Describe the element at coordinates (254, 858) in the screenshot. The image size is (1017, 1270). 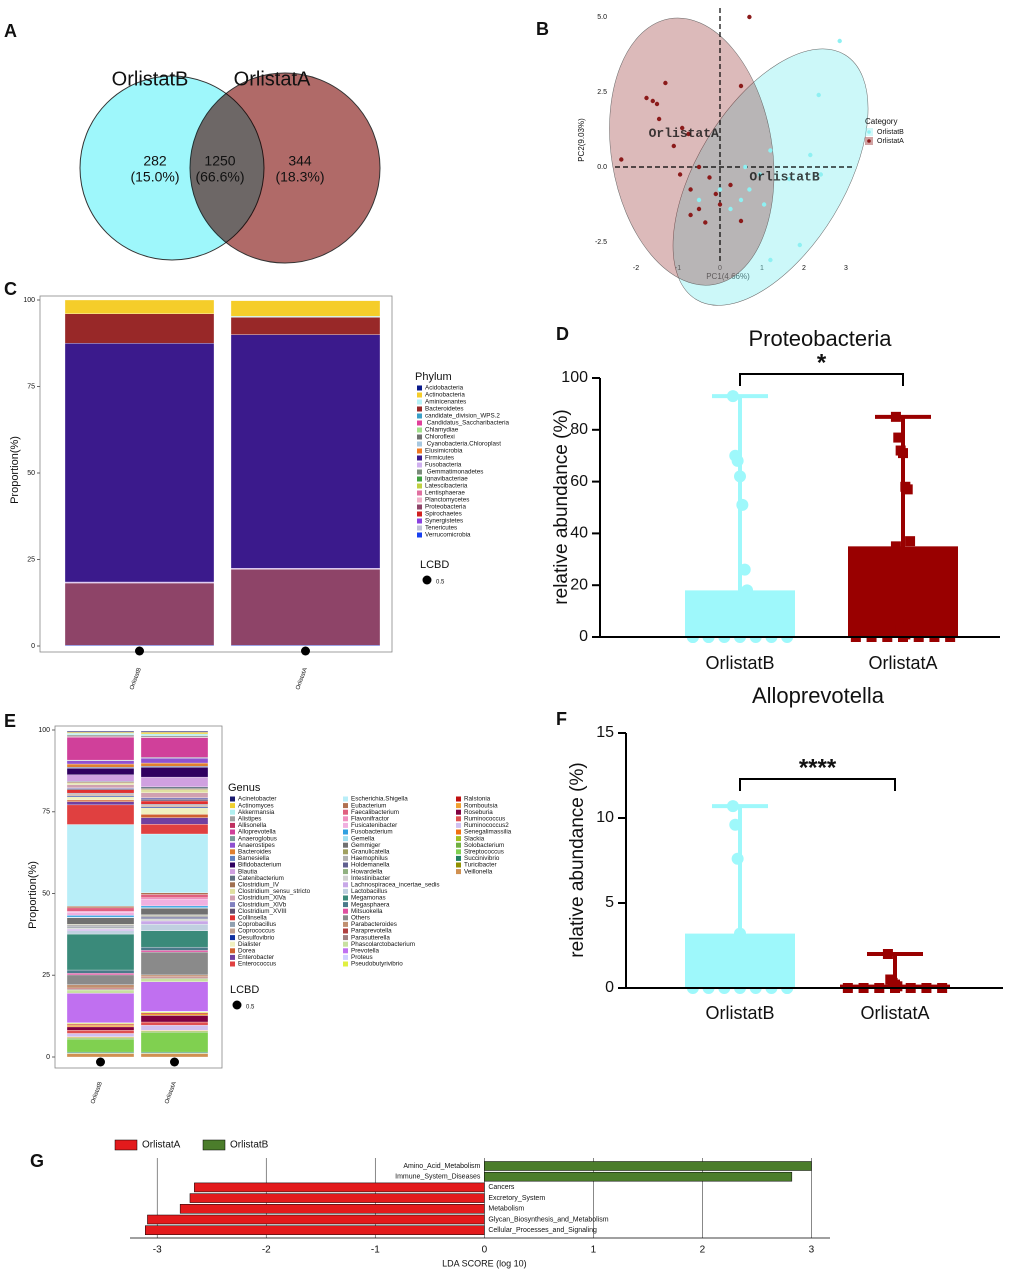
I see `legend-label: Barnesiella` at that location.